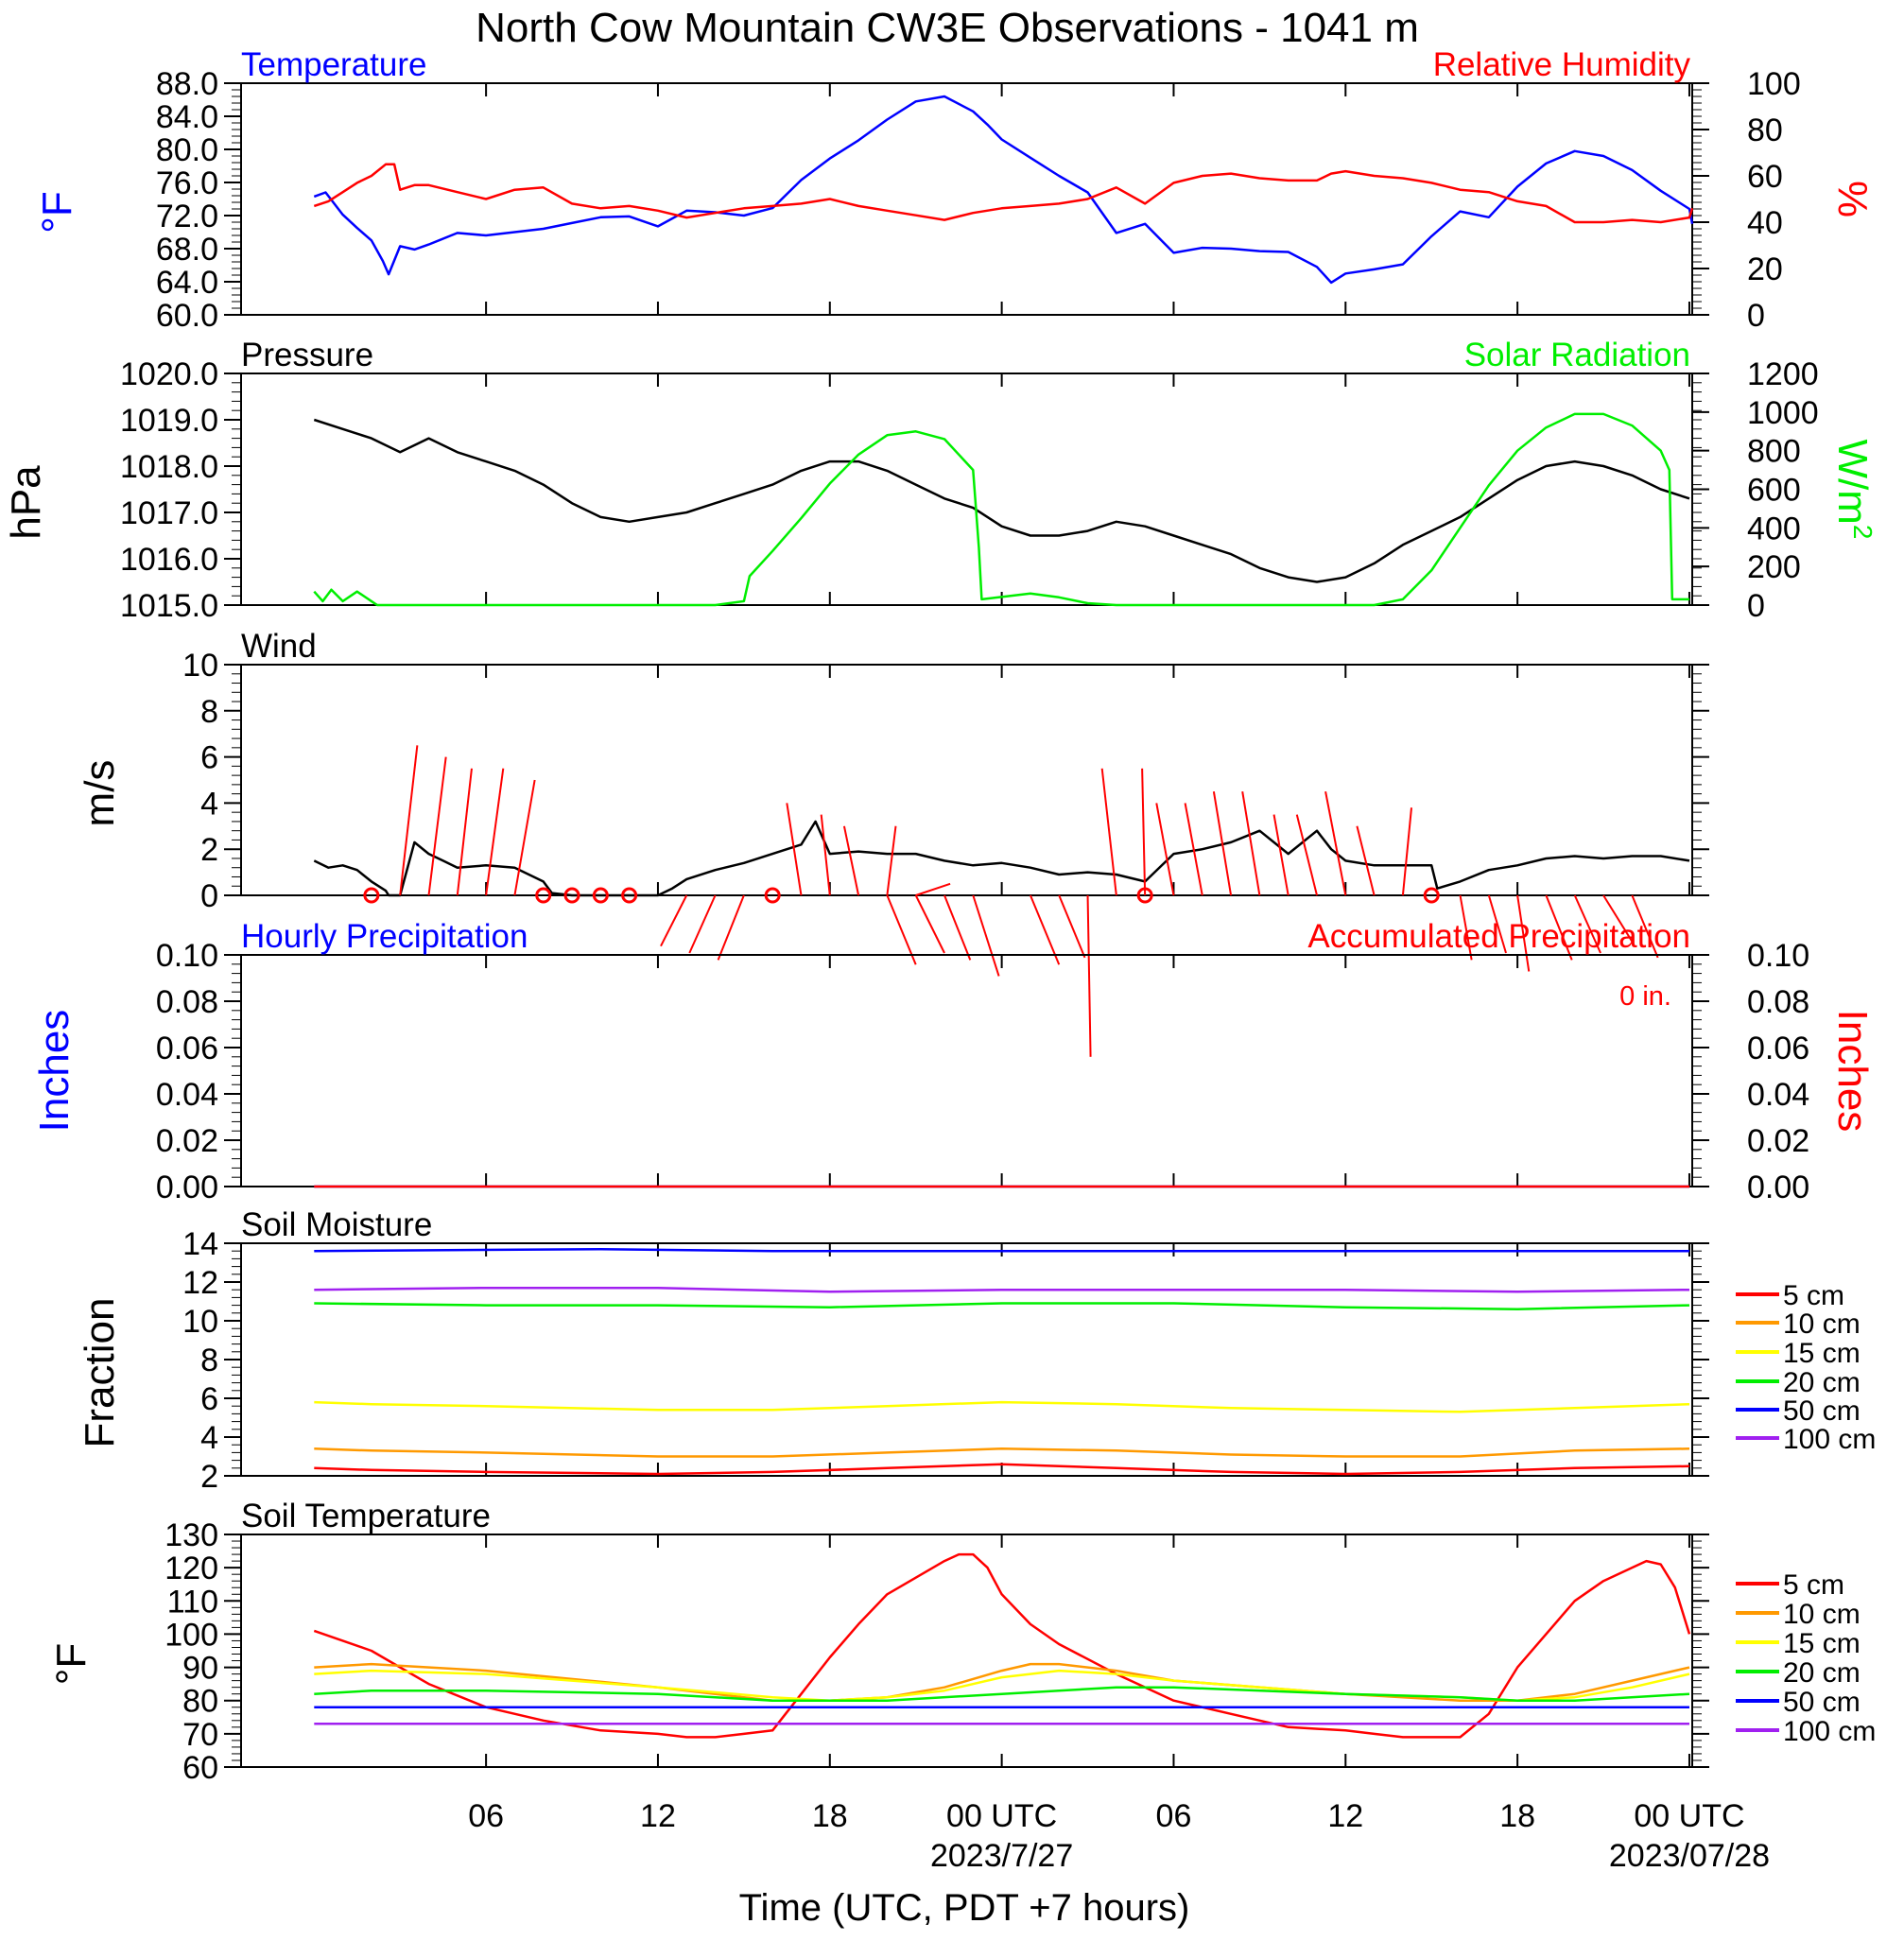  I want to click on y2-tick-label: 0.10, so click(1778, 956).